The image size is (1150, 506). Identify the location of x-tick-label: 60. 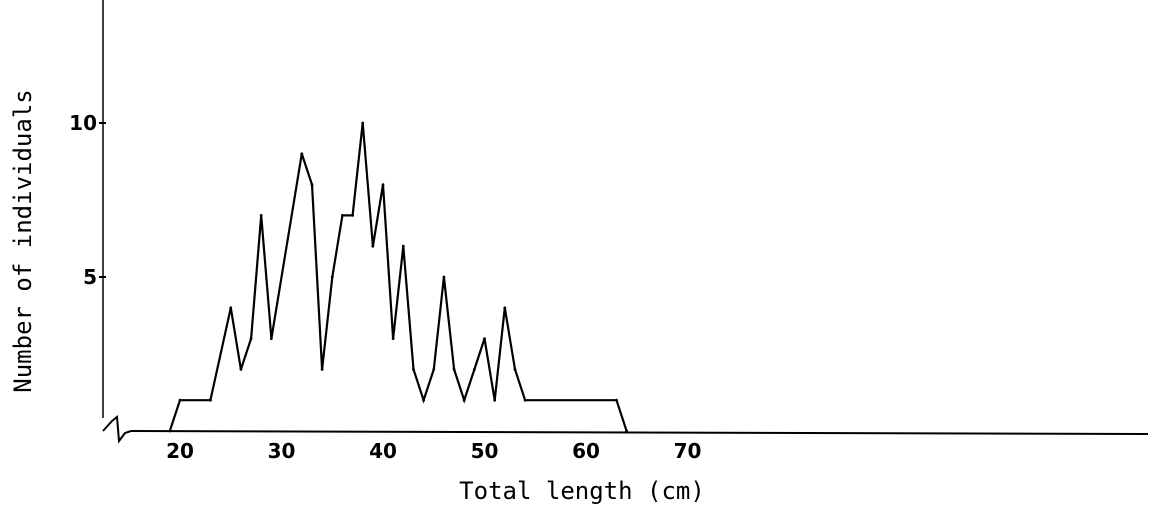
(586, 451).